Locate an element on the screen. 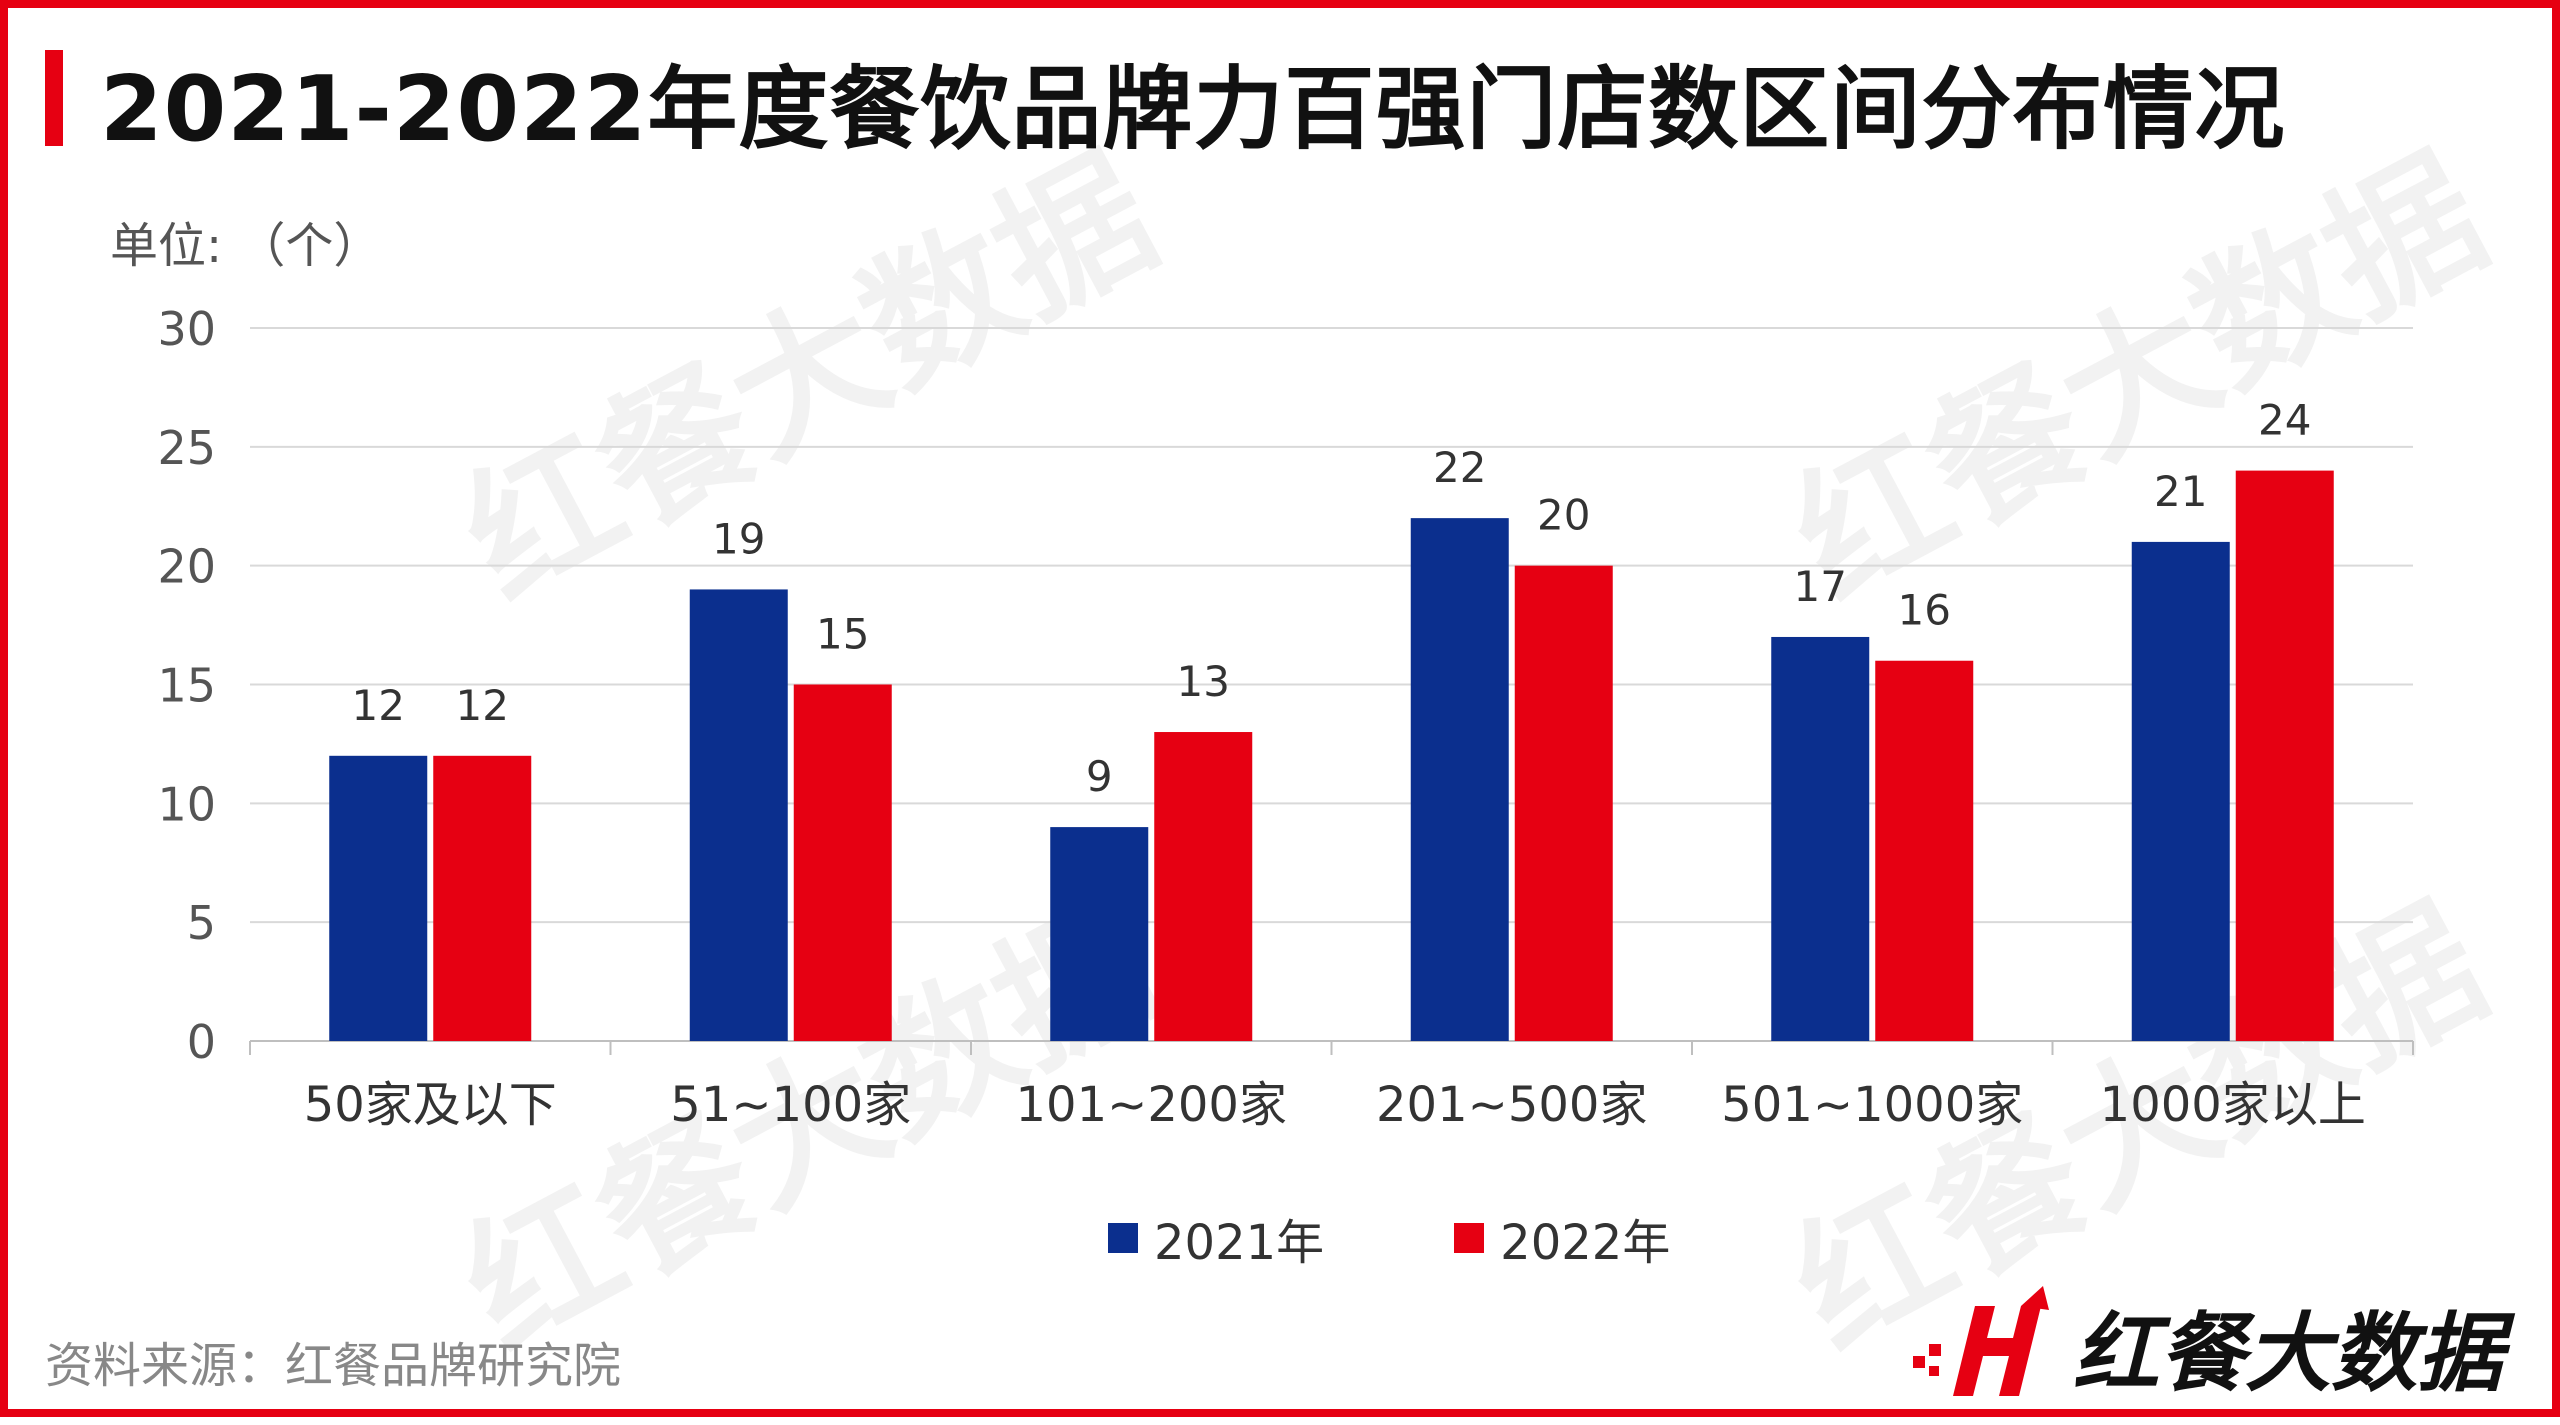 The image size is (2560, 1425). data-label: 22 is located at coordinates (1459, 467).